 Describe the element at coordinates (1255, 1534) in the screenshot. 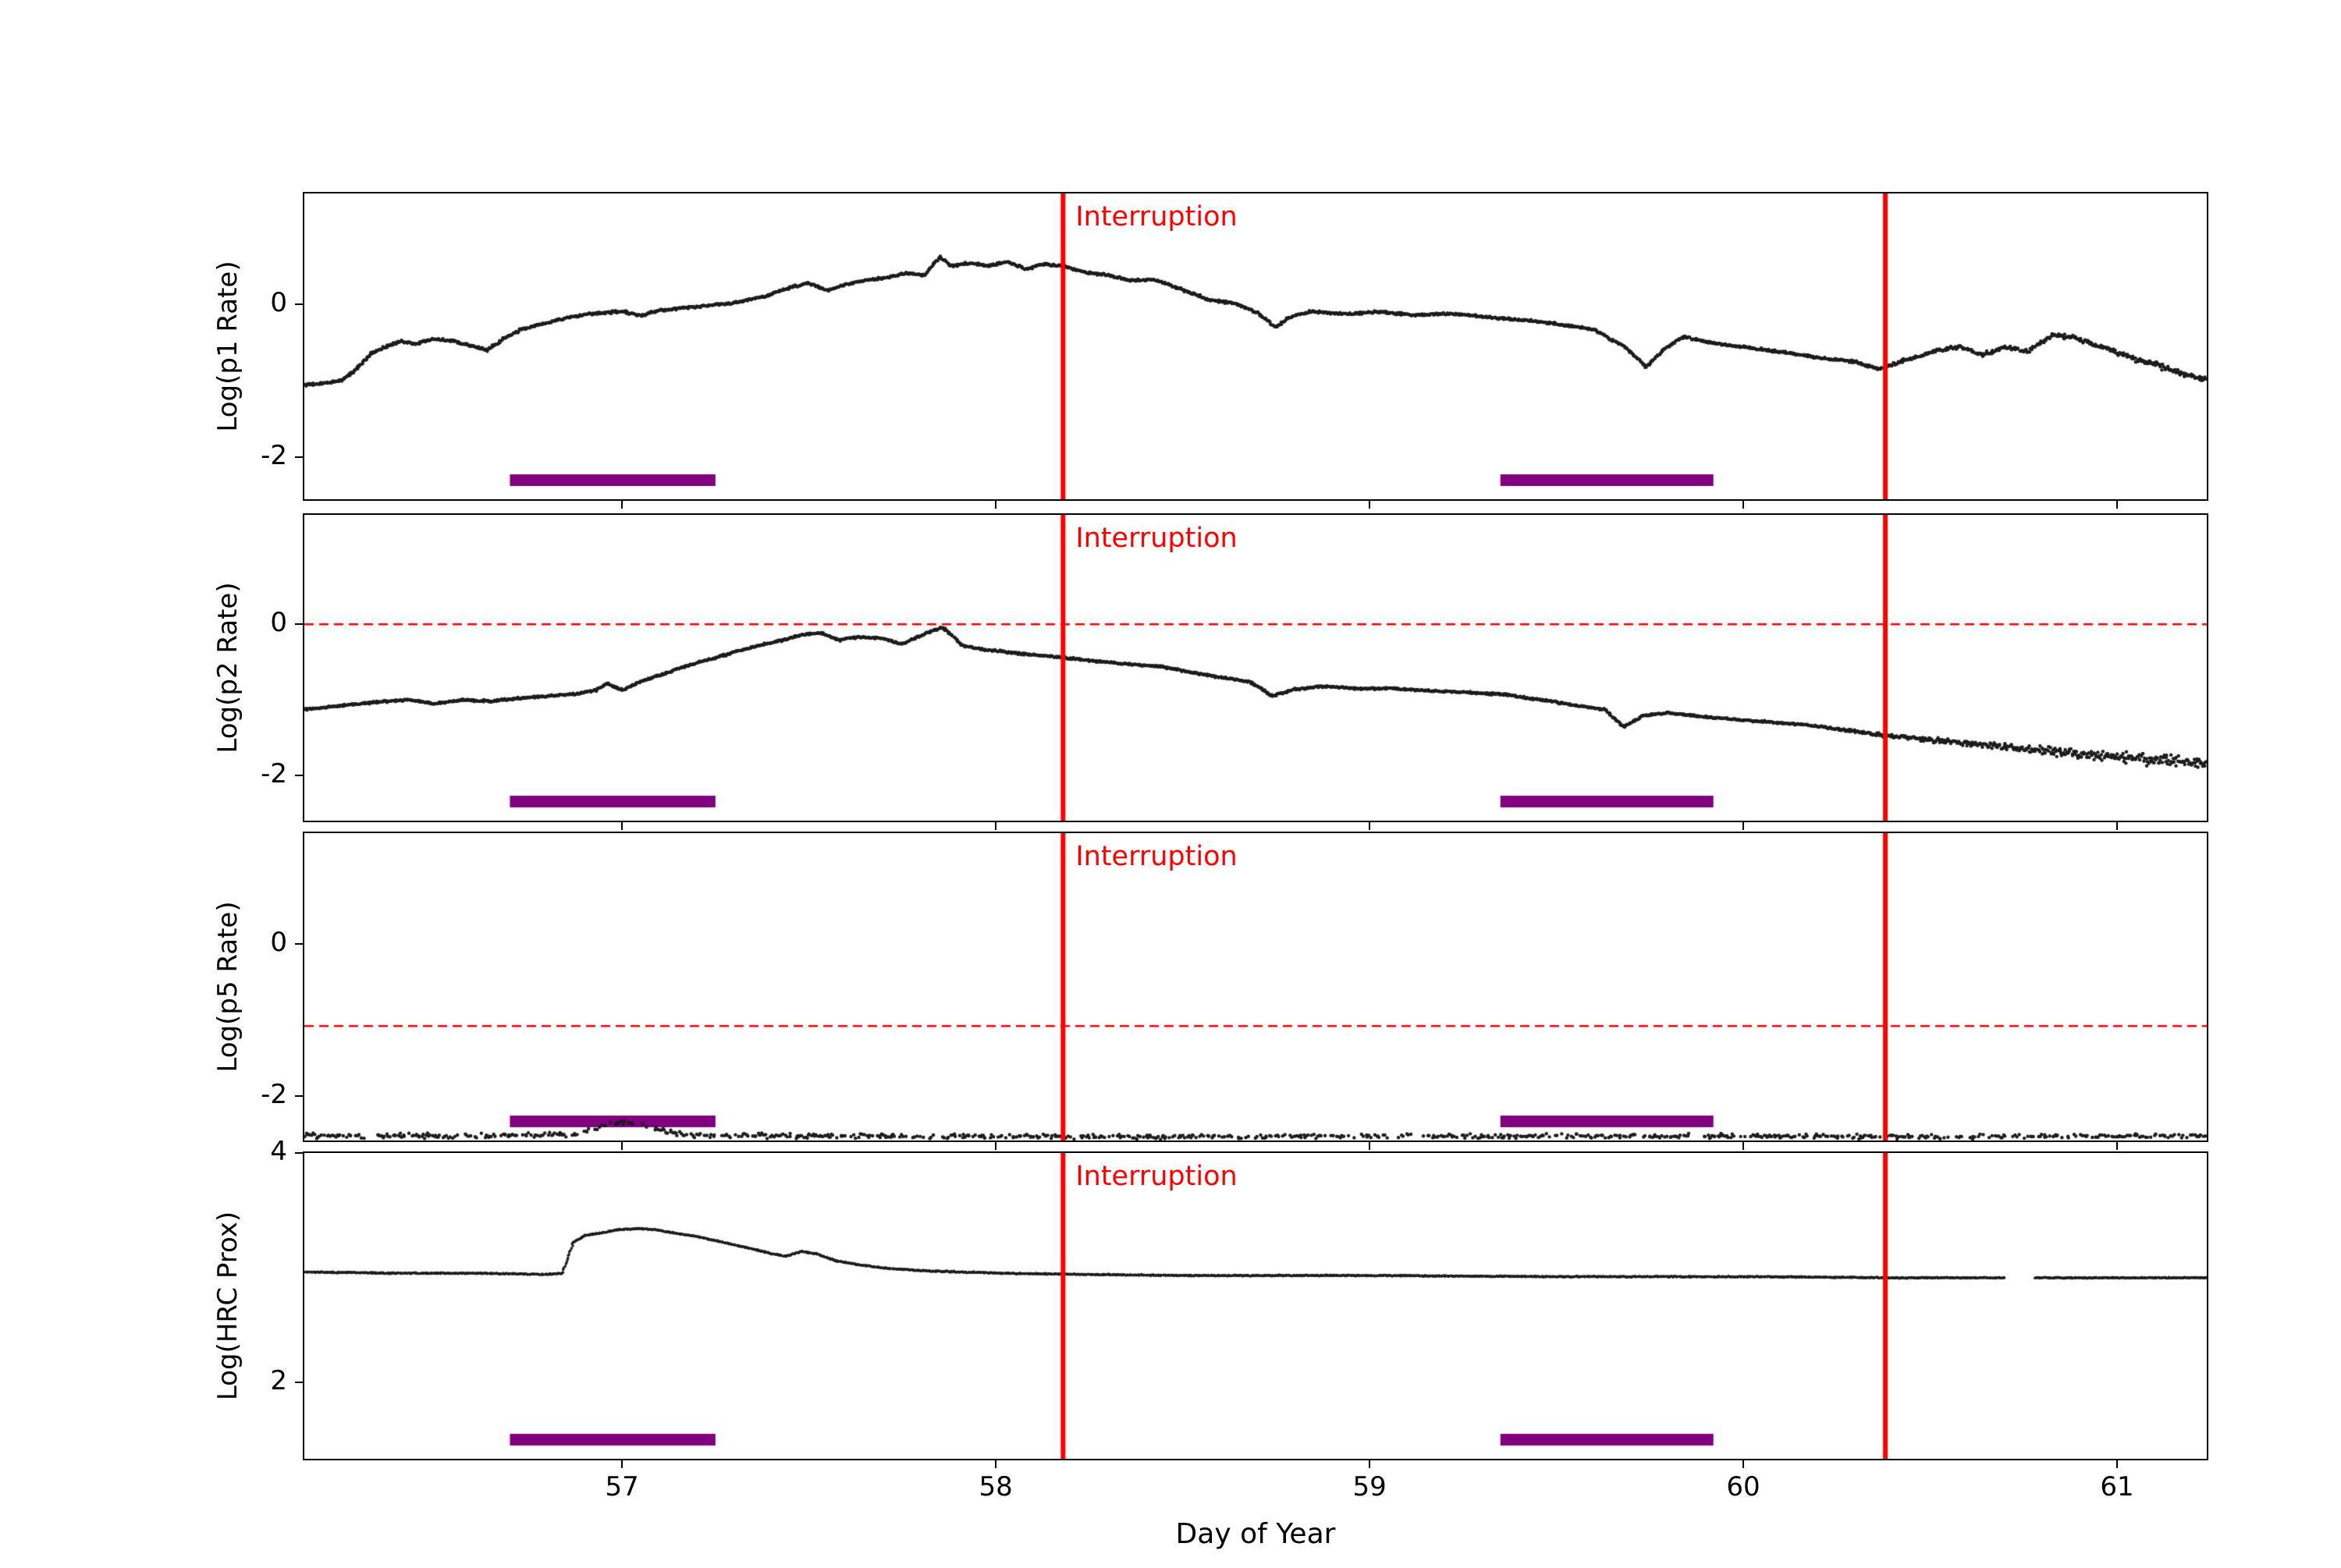

I see `x-axis-label: Day of Year` at that location.